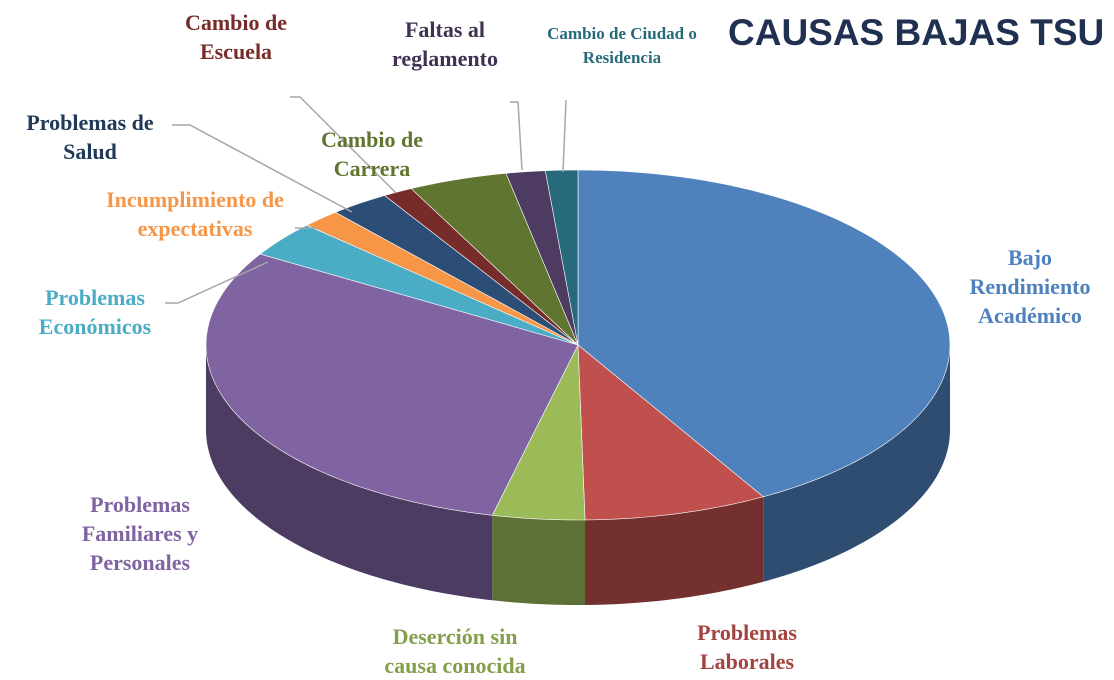  What do you see at coordinates (1030, 286) in the screenshot?
I see `slice-label: Bajo Rendimiento Académico` at bounding box center [1030, 286].